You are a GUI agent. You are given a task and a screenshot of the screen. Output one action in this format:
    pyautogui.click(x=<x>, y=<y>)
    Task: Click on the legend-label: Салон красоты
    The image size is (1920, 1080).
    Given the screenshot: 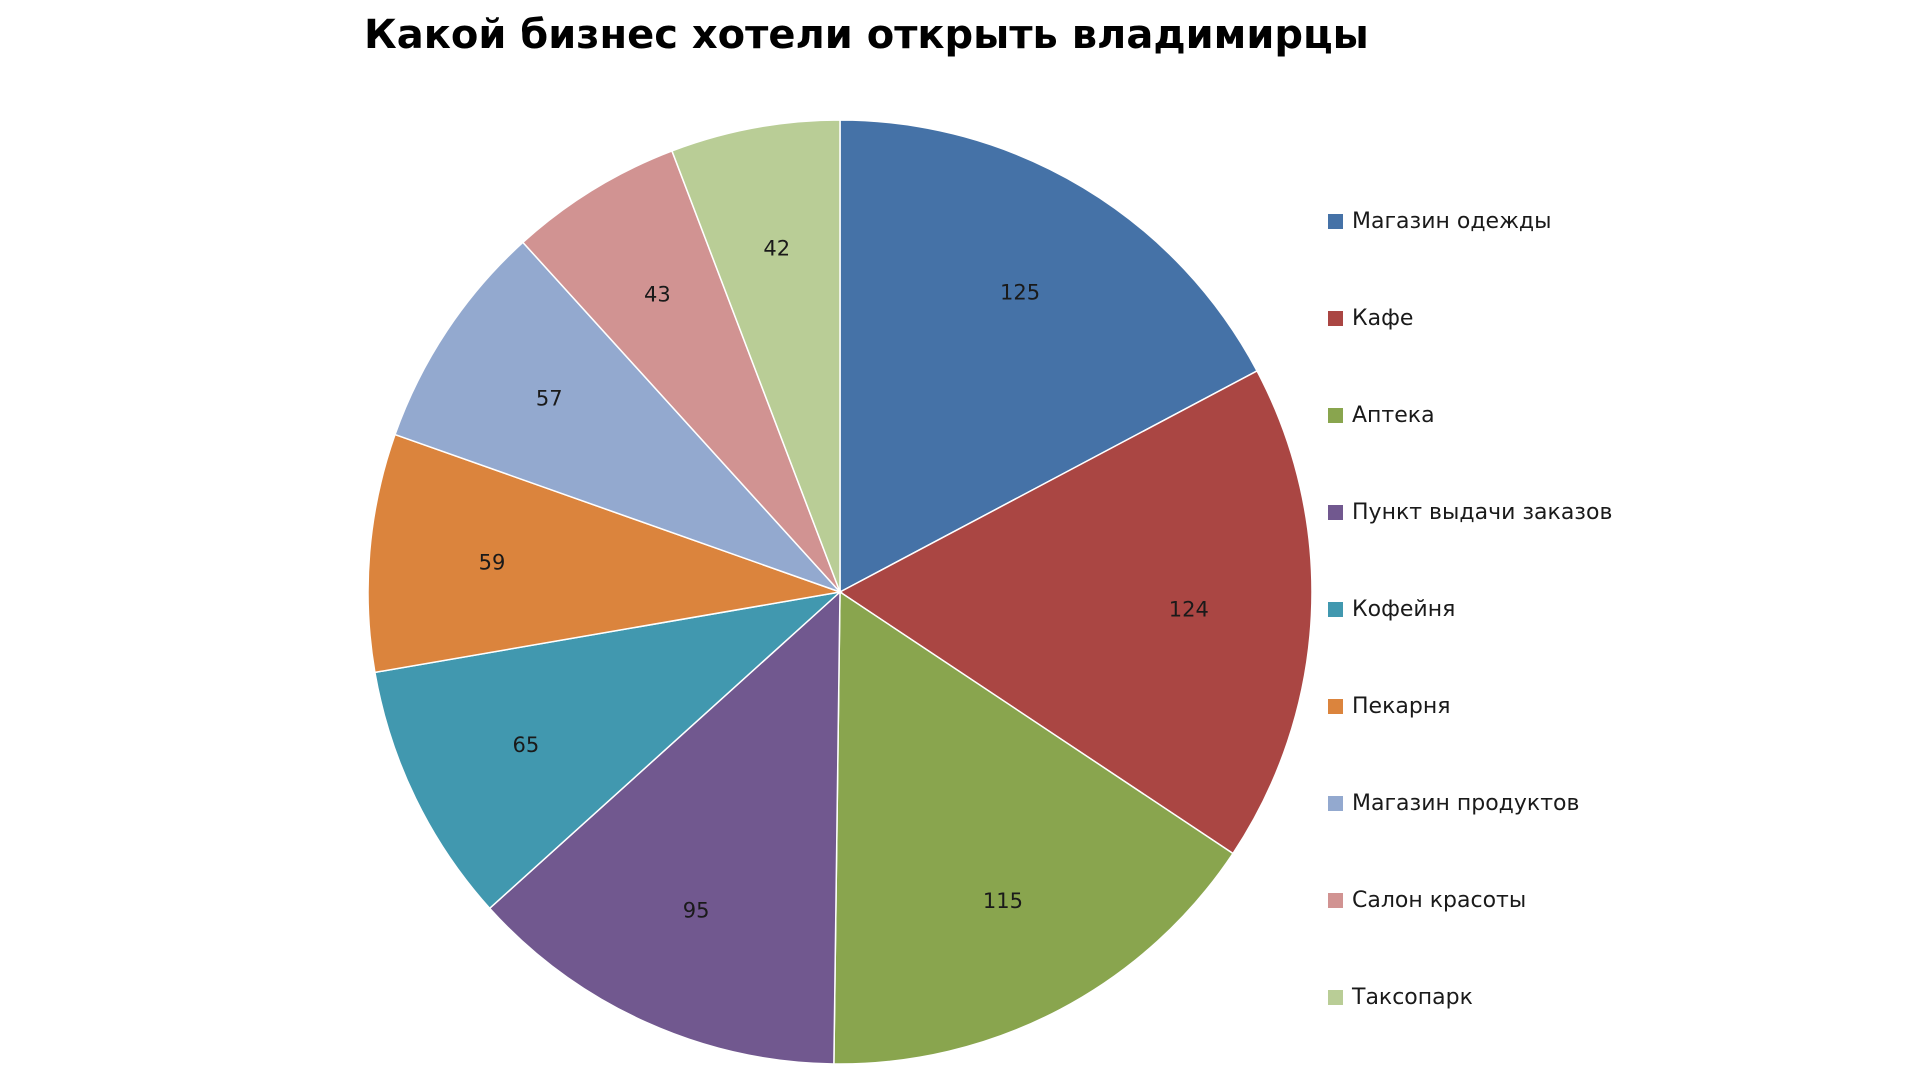 What is the action you would take?
    pyautogui.click(x=1439, y=900)
    